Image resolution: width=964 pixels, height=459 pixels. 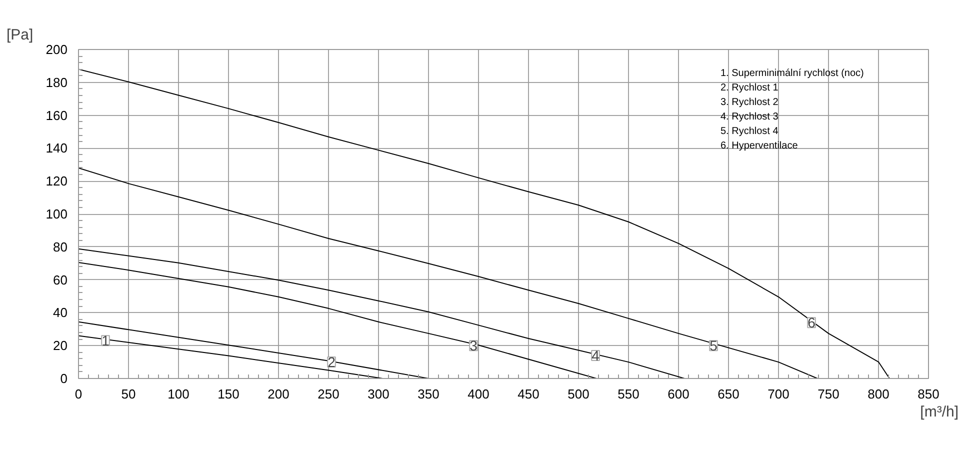 I want to click on annotation: 5, so click(x=714, y=346).